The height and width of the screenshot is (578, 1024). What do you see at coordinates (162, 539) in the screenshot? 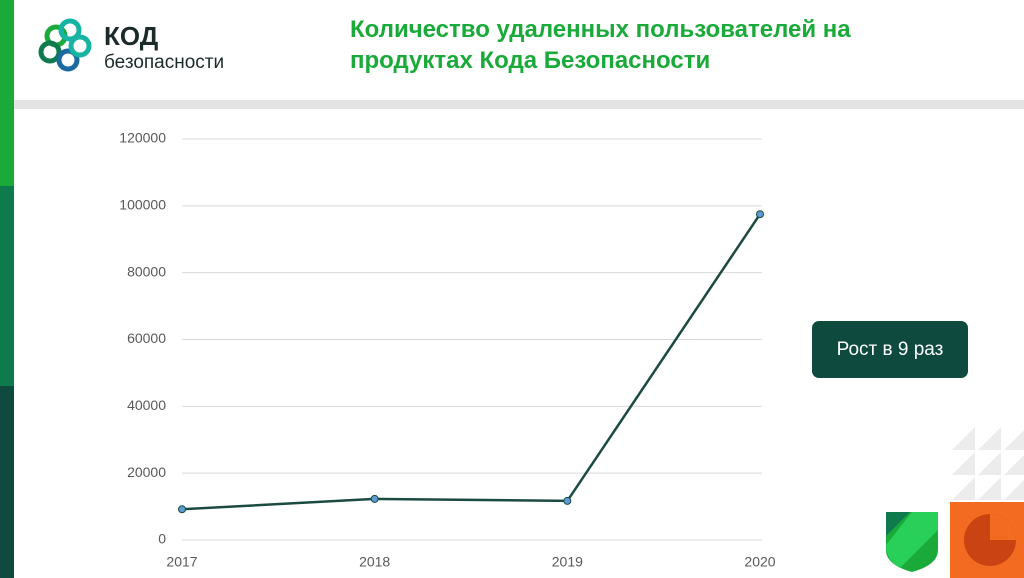
I see `y-tick-label: 0` at bounding box center [162, 539].